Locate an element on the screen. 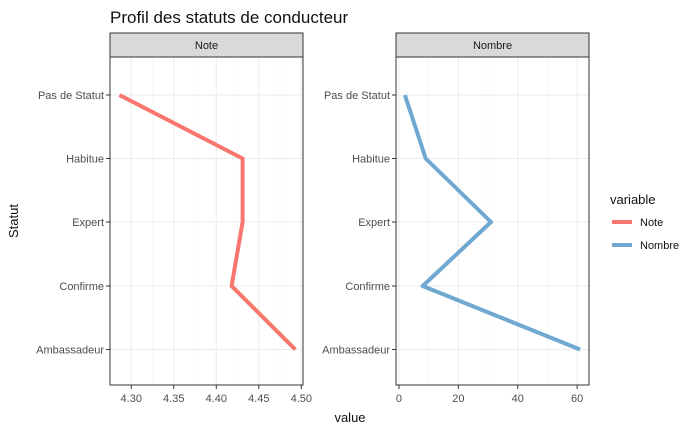 Image resolution: width=700 pixels, height=432 pixels. legend-title: variable is located at coordinates (633, 199).